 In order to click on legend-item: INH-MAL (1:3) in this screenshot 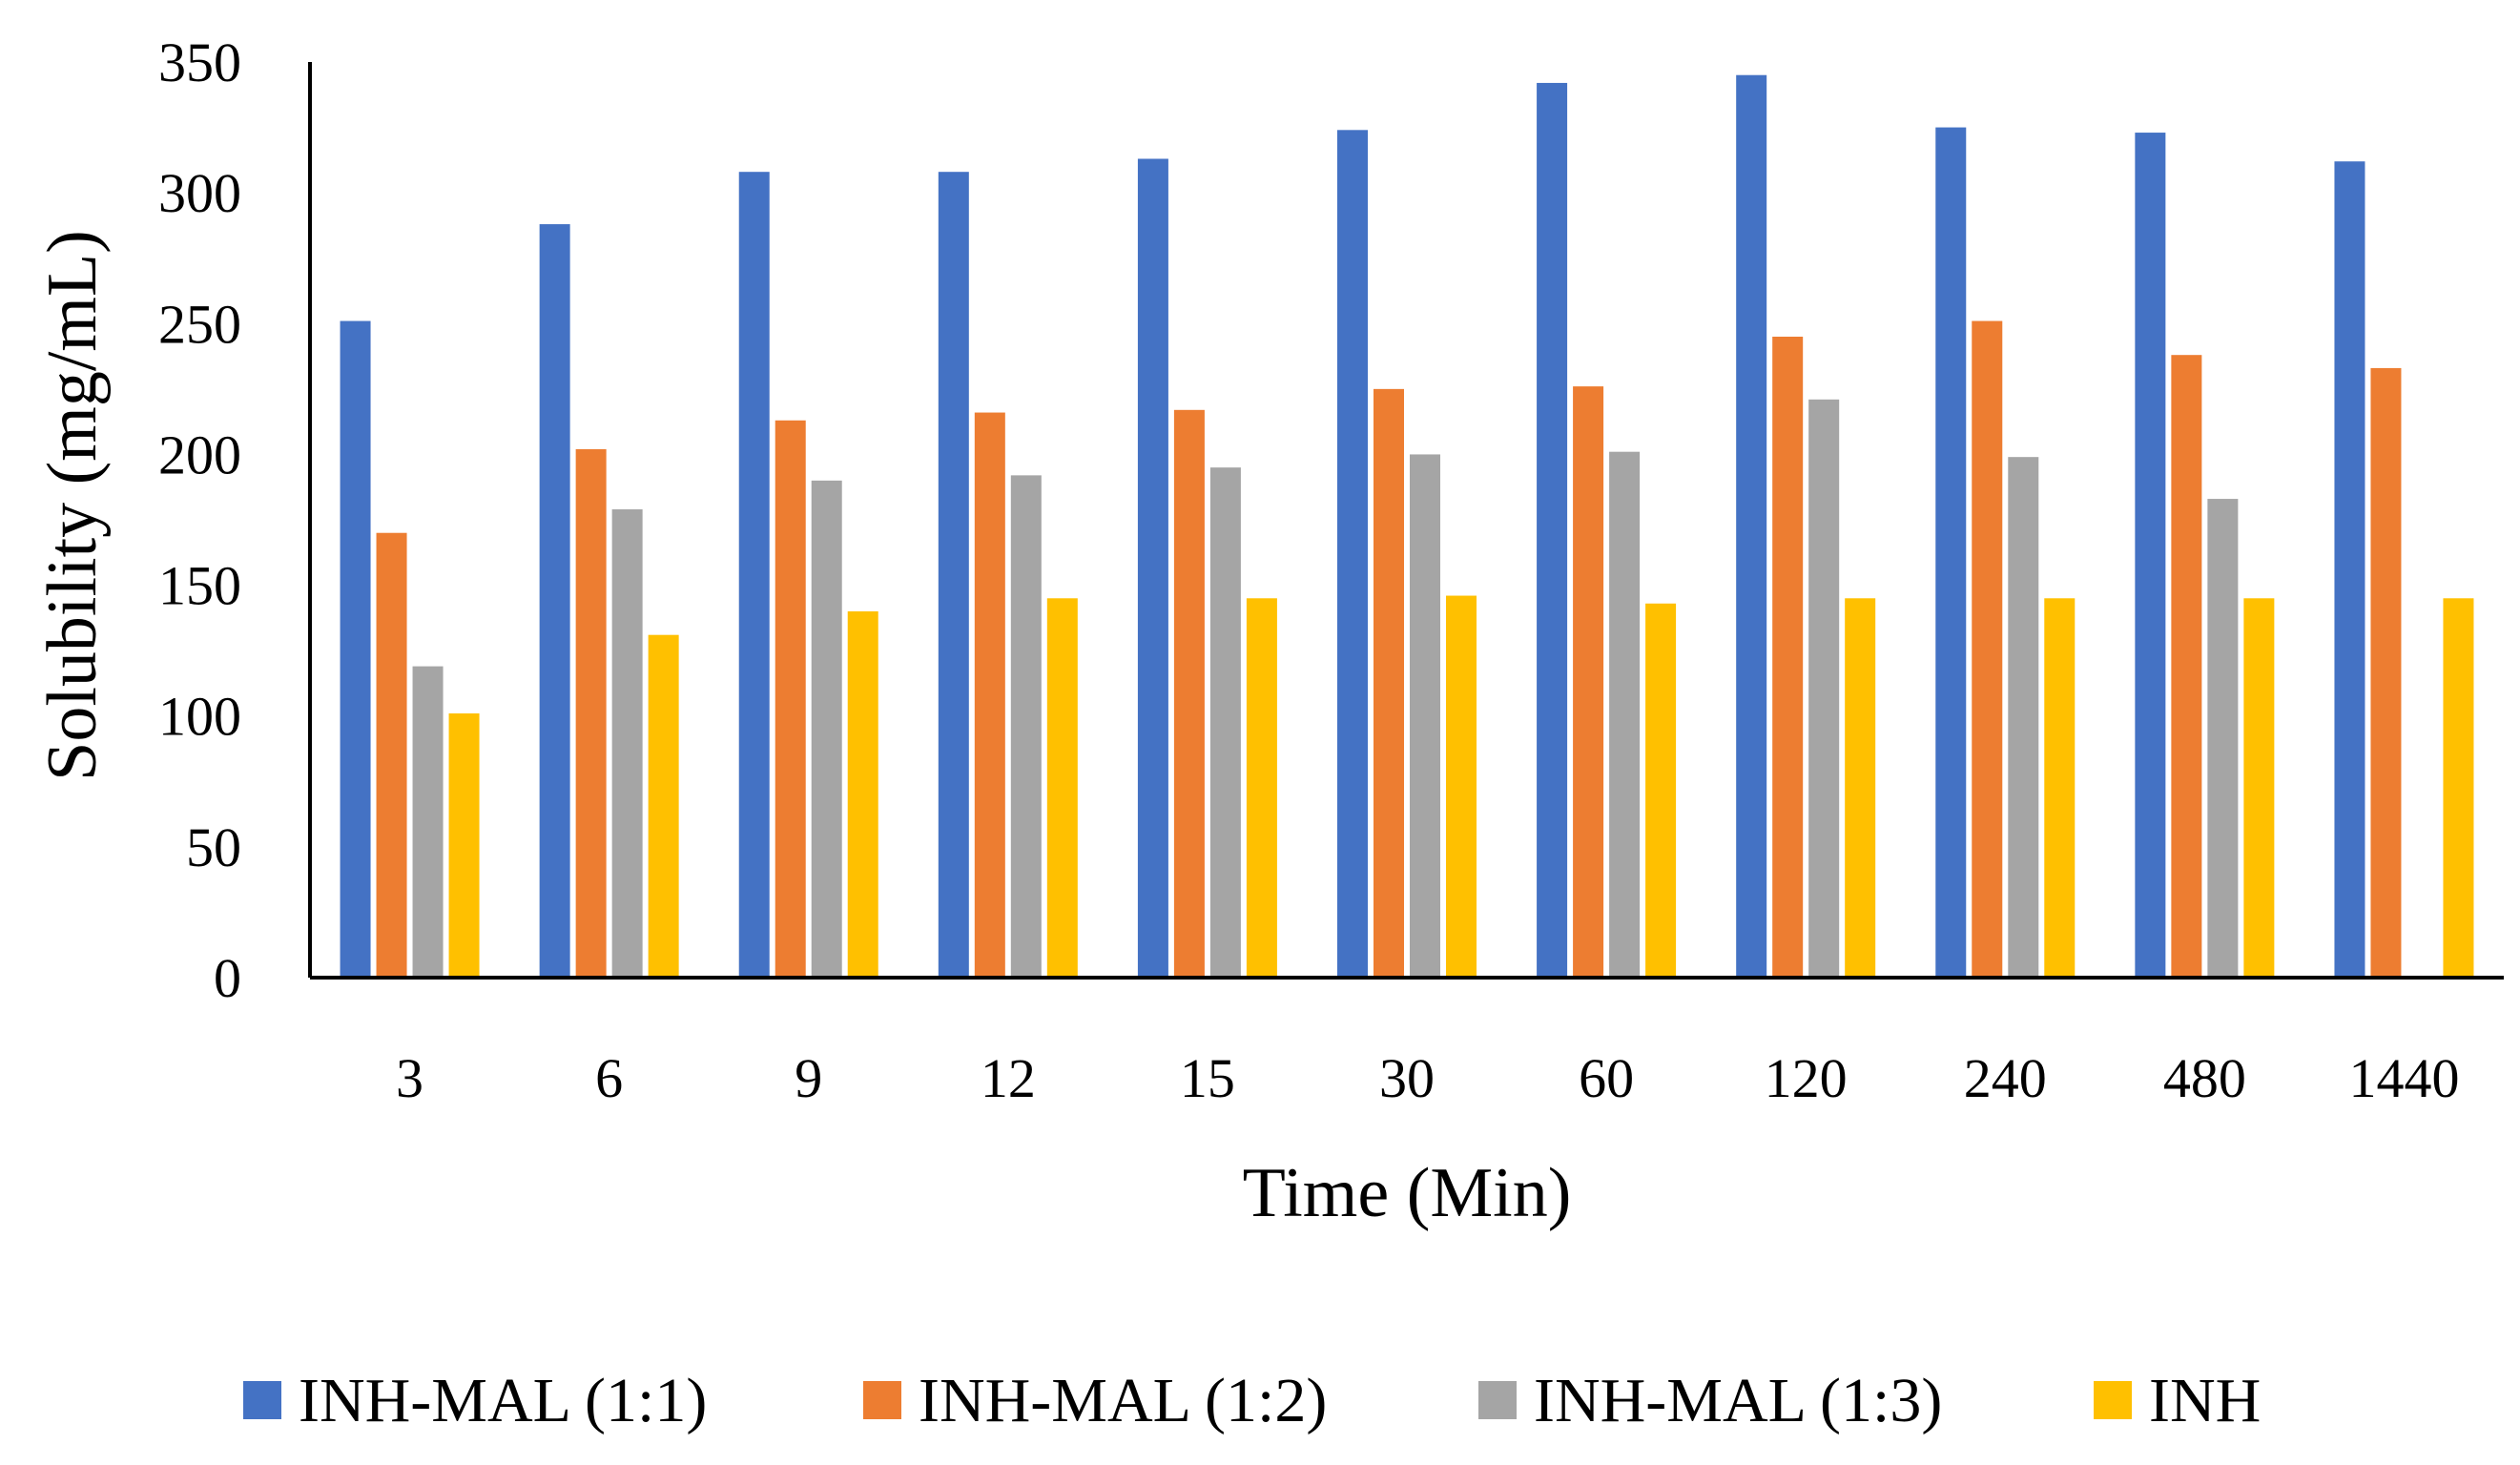, I will do `click(1710, 1400)`.